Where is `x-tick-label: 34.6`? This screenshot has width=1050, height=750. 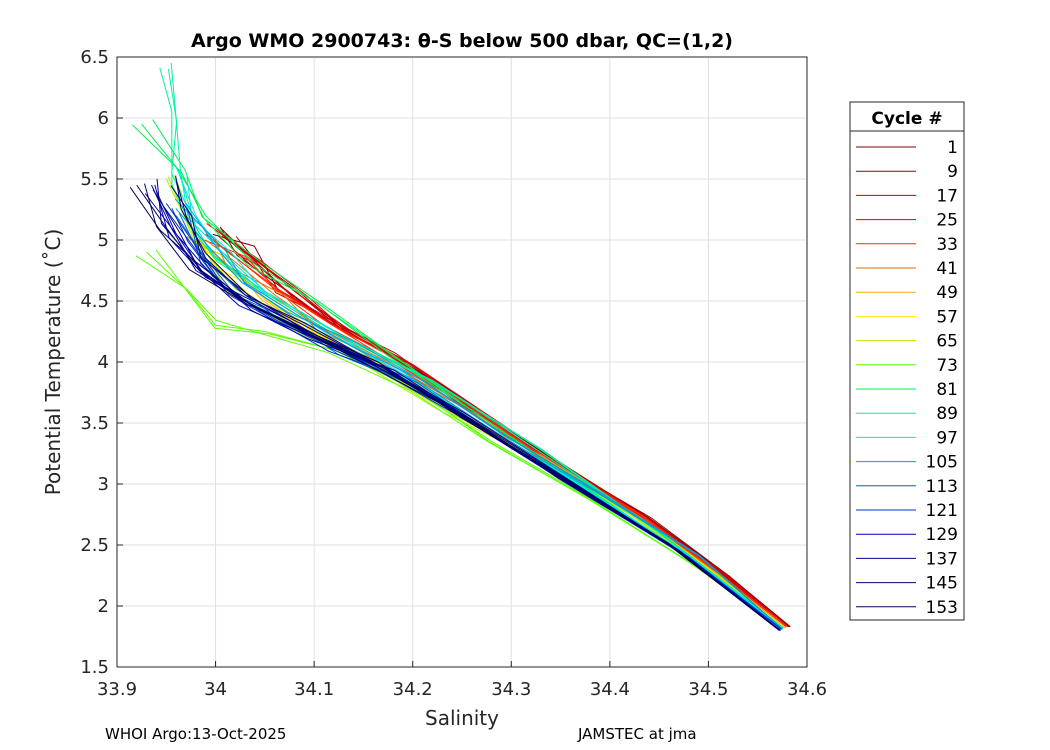
x-tick-label: 34.6 is located at coordinates (807, 689).